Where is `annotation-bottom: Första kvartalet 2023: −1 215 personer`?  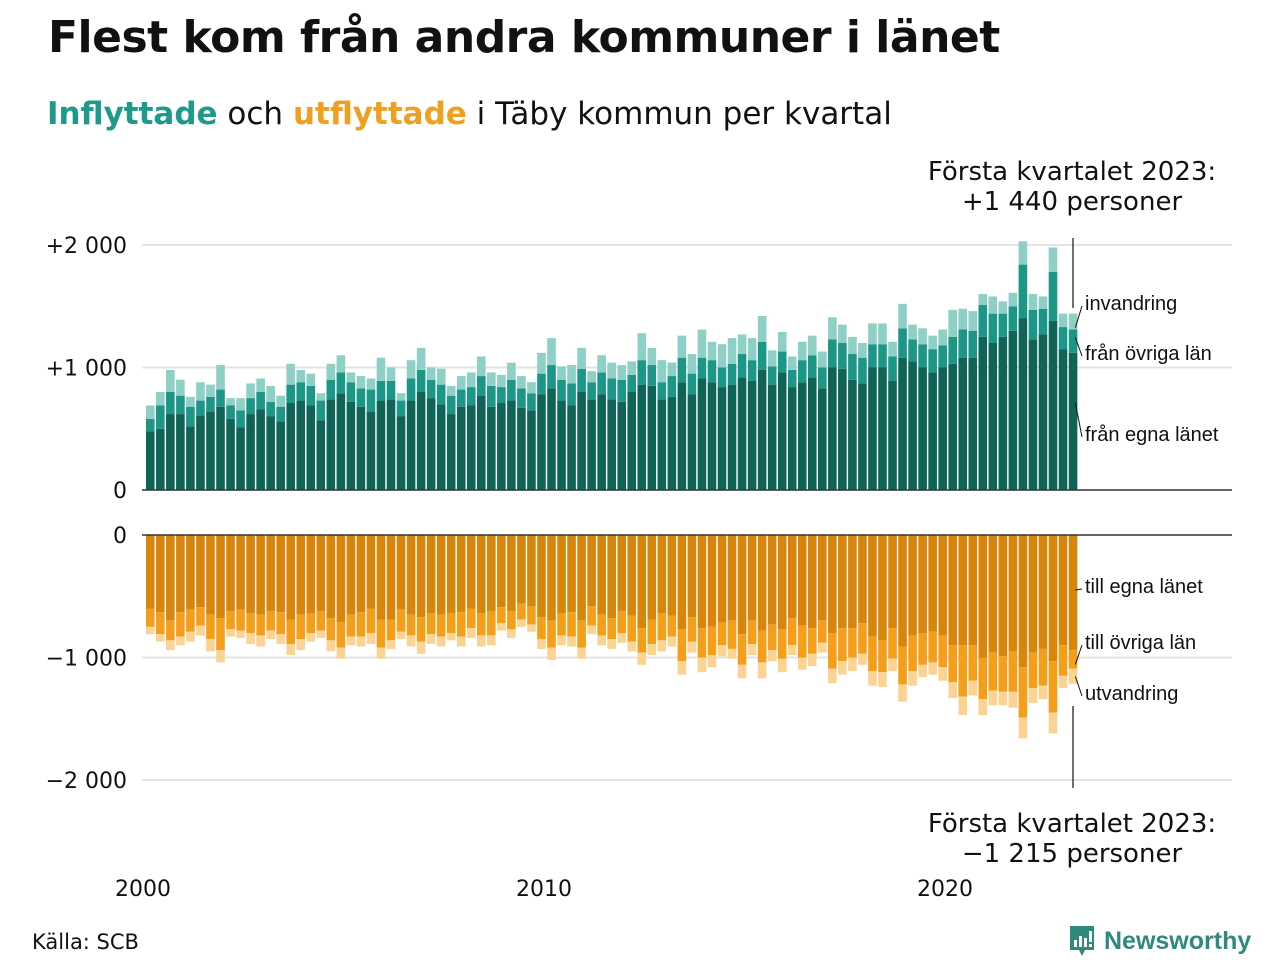 annotation-bottom: Första kvartalet 2023: −1 215 personer is located at coordinates (1072, 839).